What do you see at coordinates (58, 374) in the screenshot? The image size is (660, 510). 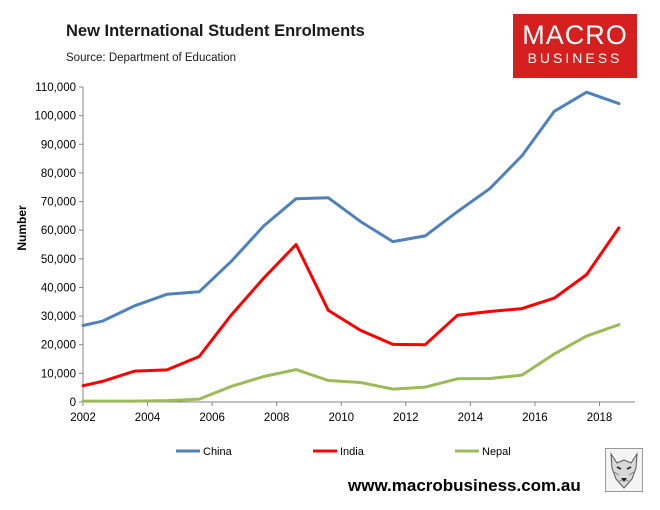 I see `y-tick-label: 10,000` at bounding box center [58, 374].